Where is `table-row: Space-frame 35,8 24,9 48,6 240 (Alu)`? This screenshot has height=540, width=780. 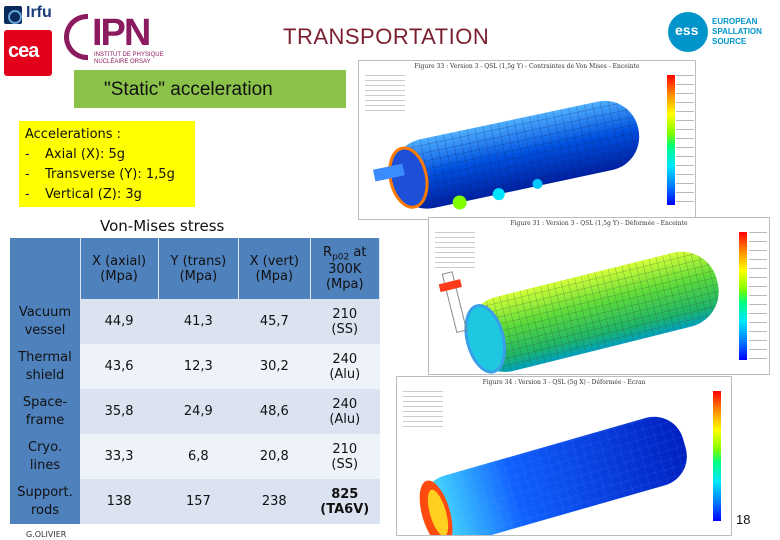 table-row: Space-frame 35,8 24,9 48,6 240 (Alu) is located at coordinates (195, 411).